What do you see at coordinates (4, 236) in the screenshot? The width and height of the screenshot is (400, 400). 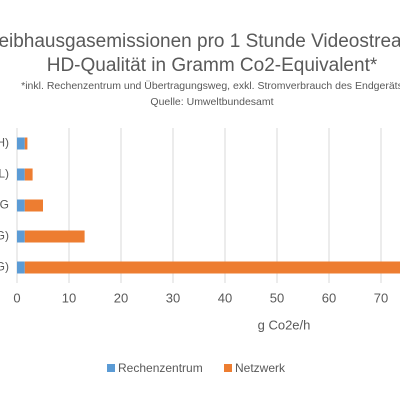 I see `y-tick-label: LTE (4G)` at bounding box center [4, 236].